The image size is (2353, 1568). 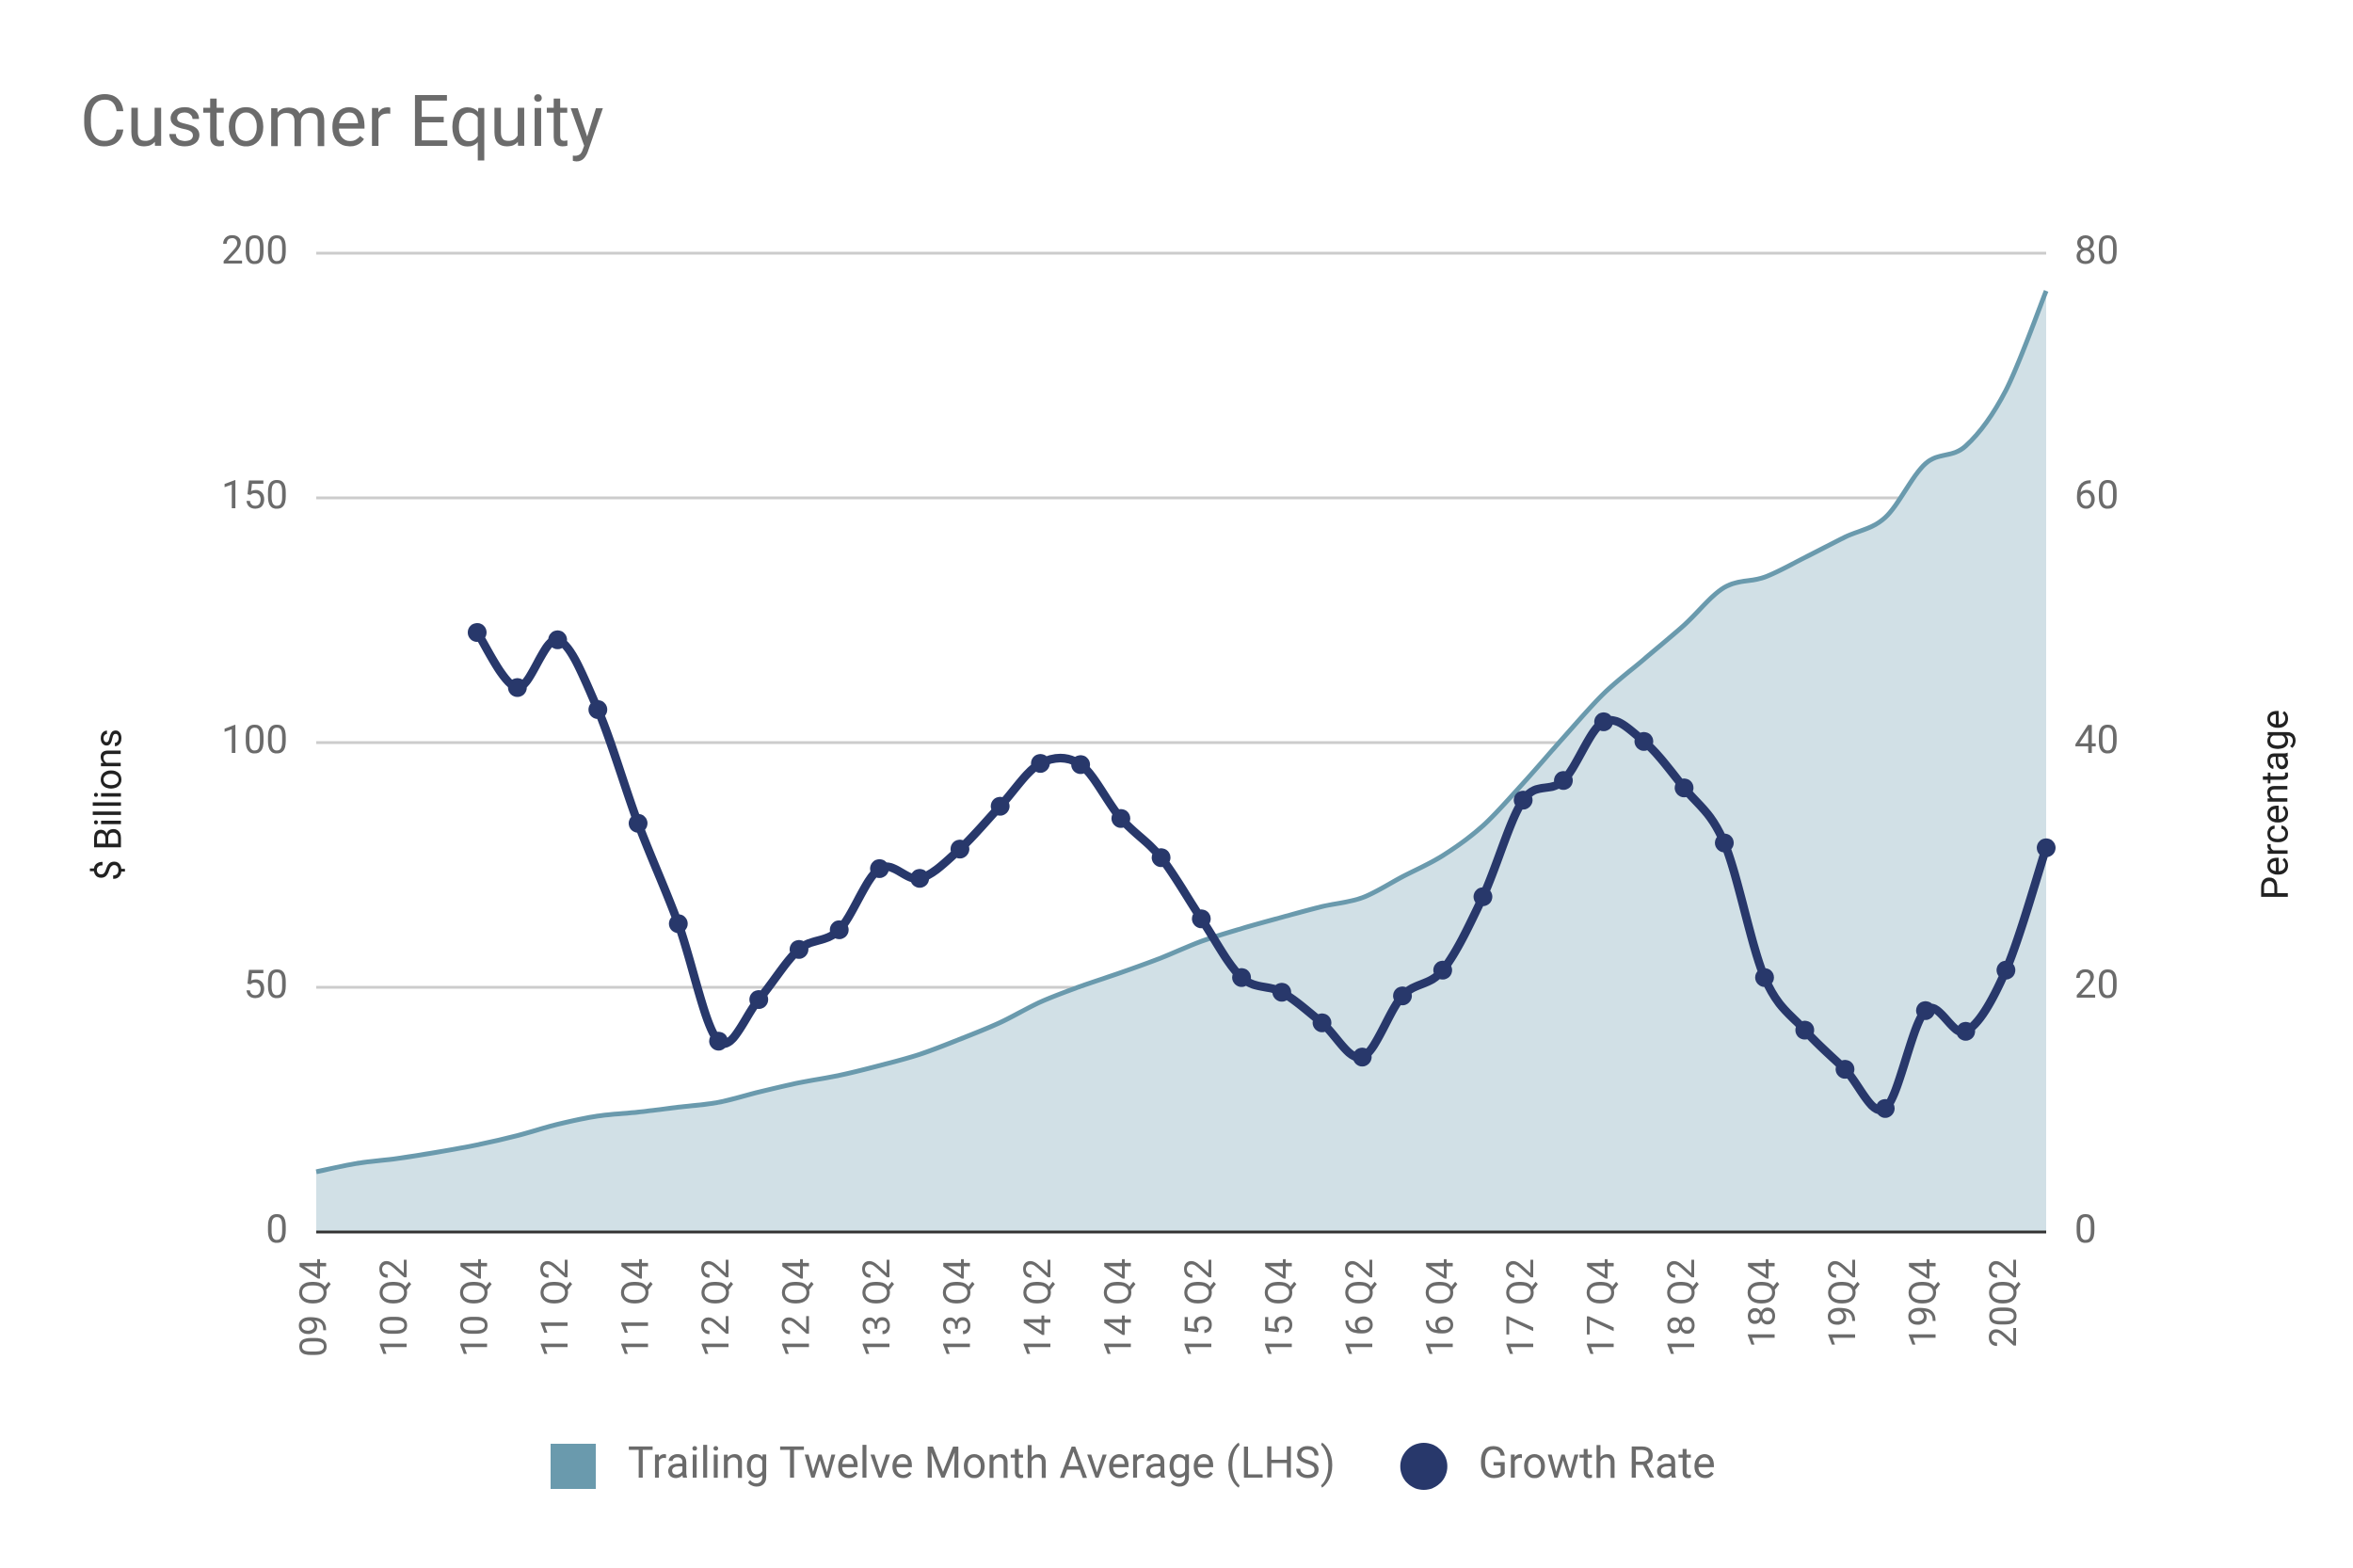 I want to click on x-tick-label: 13 Q4, so click(x=957, y=1307).